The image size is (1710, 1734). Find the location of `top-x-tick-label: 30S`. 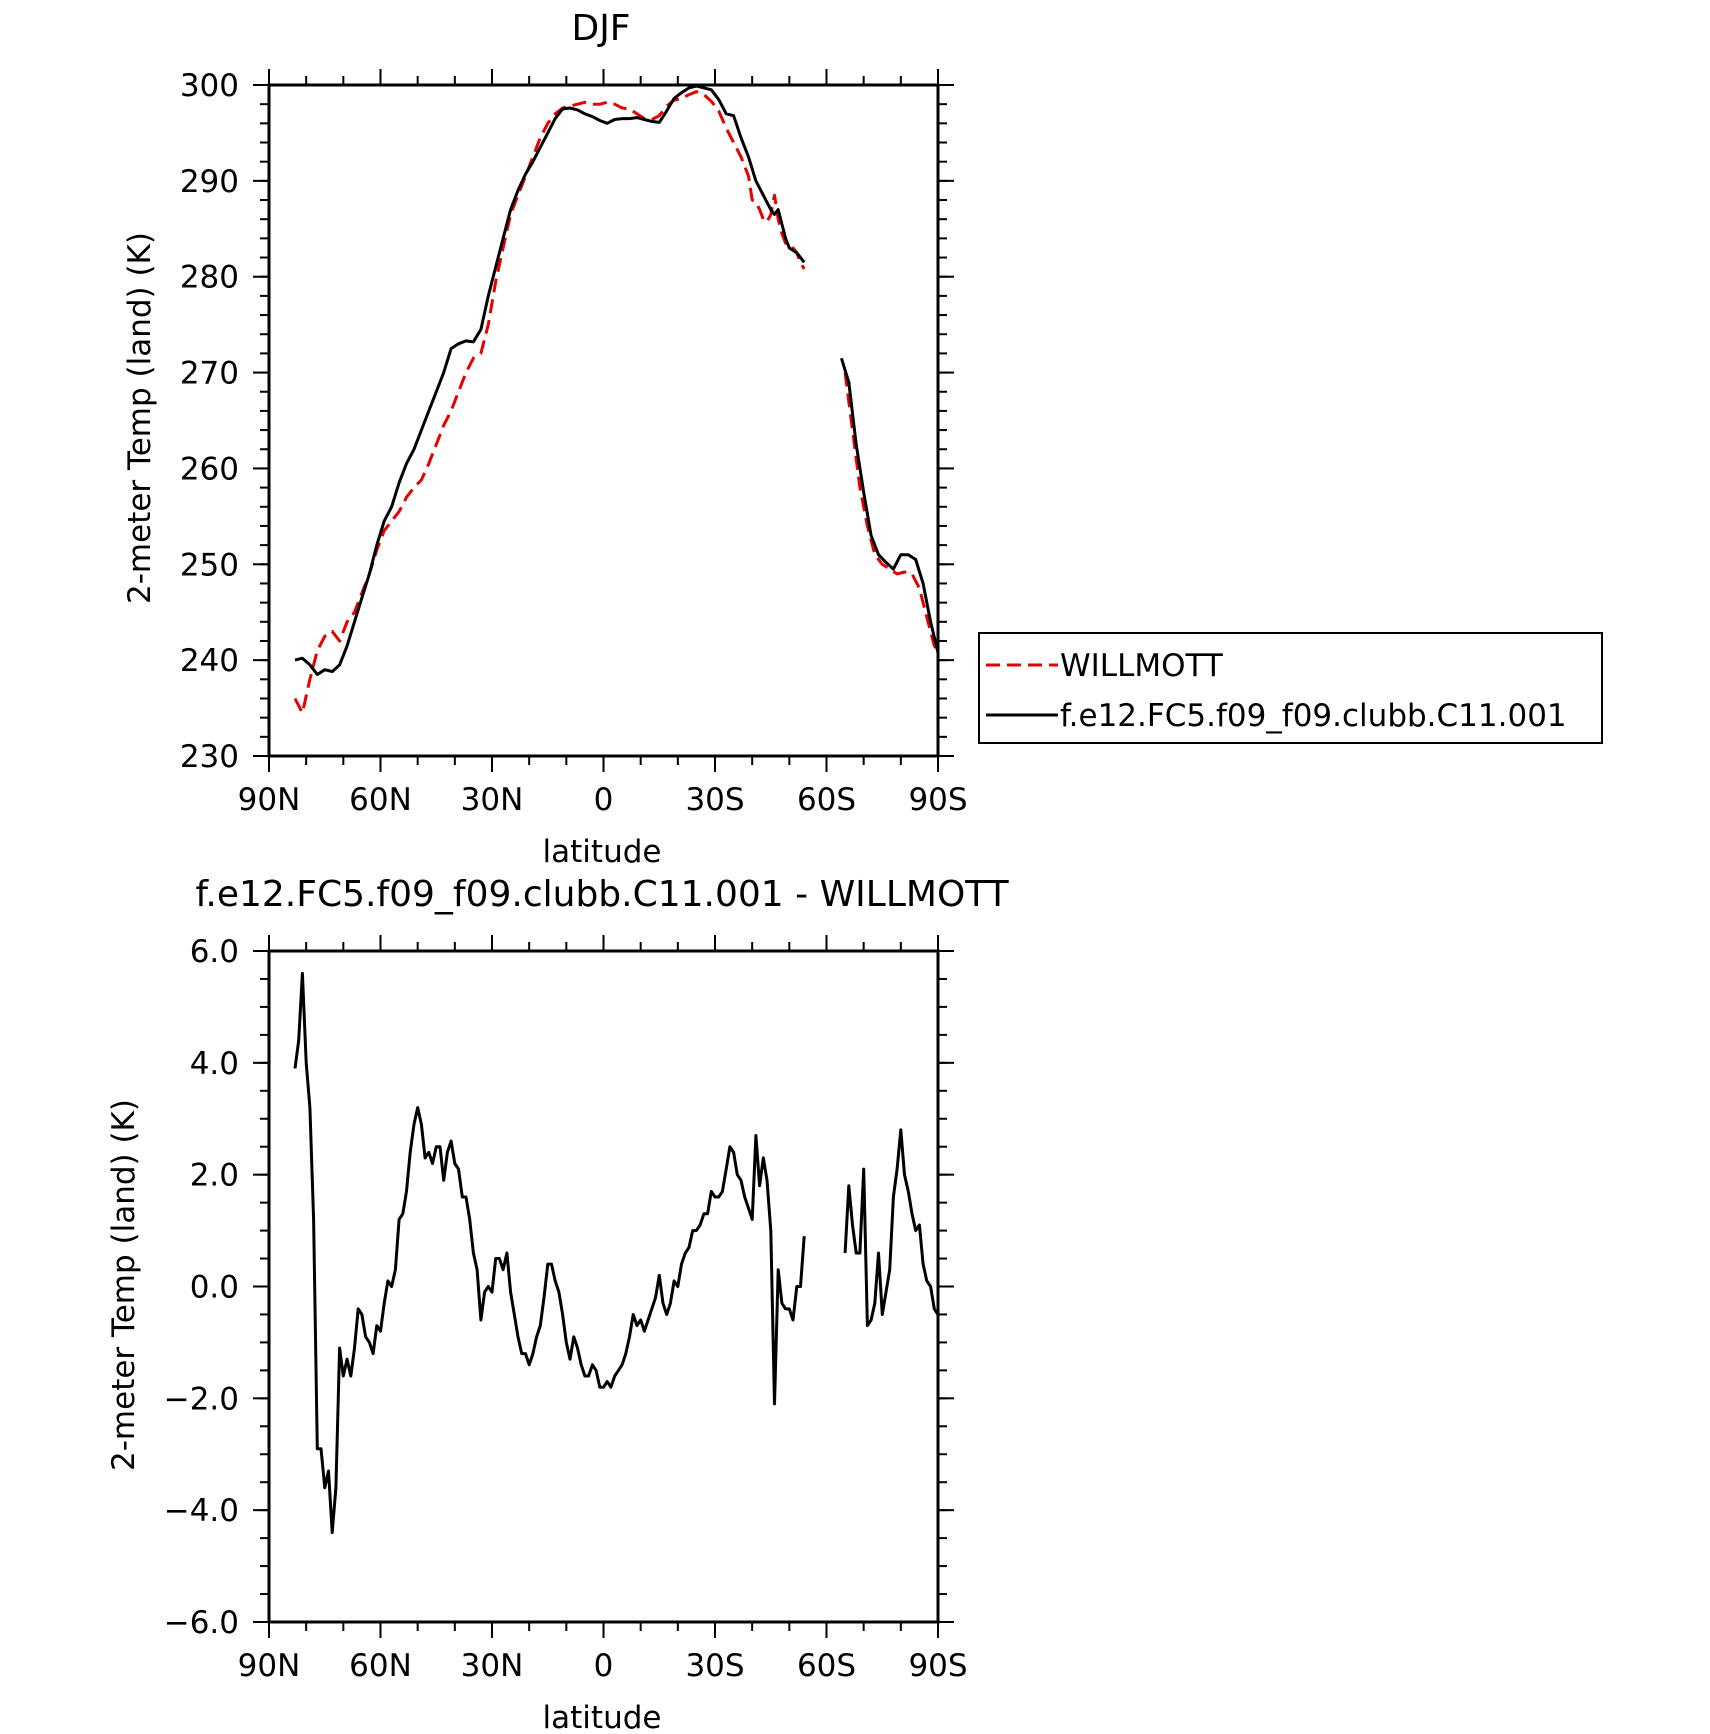

top-x-tick-label: 30S is located at coordinates (714, 800).